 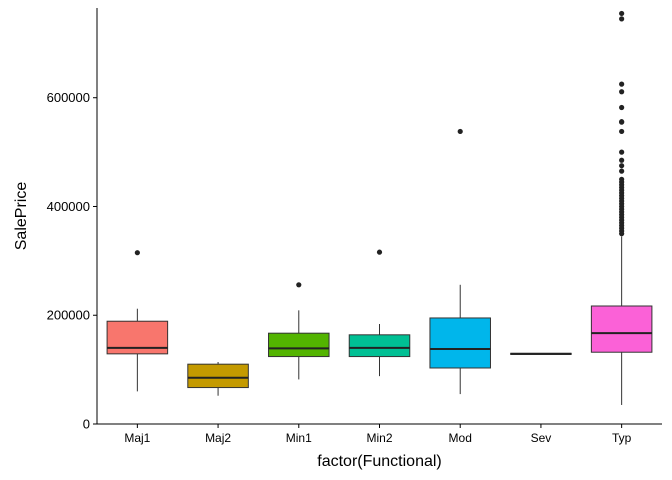 What do you see at coordinates (460, 438) in the screenshot?
I see `x-tick-label: Mod` at bounding box center [460, 438].